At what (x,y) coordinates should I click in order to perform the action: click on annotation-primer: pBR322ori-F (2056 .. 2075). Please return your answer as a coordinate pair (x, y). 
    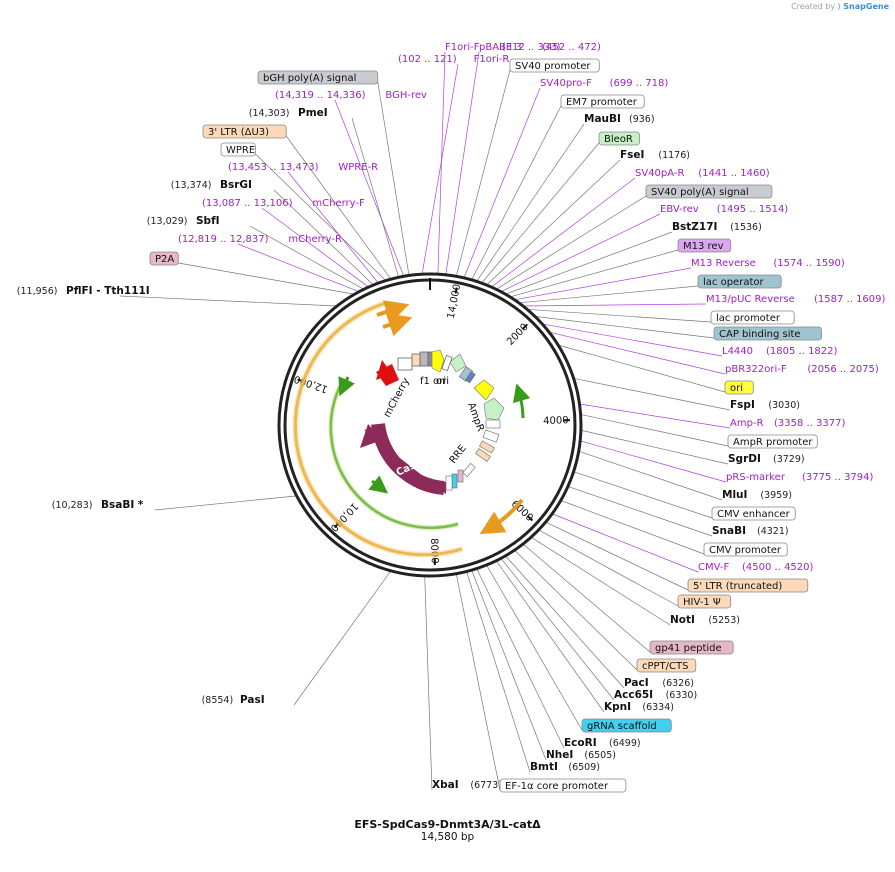
    Looking at the image, I should click on (802, 369).